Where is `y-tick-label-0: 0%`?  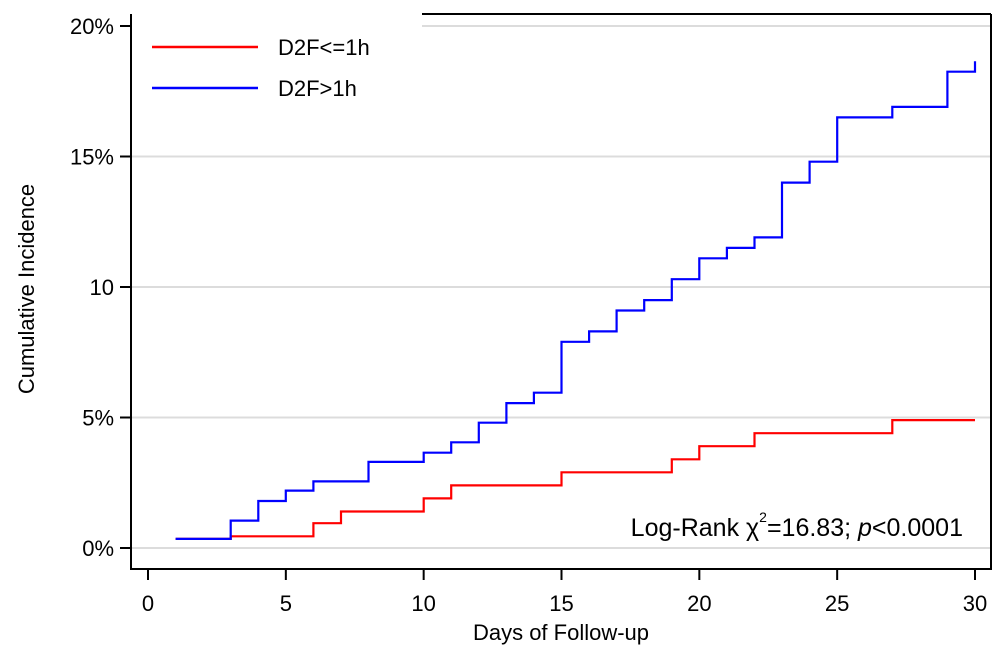 y-tick-label-0: 0% is located at coordinates (98, 548).